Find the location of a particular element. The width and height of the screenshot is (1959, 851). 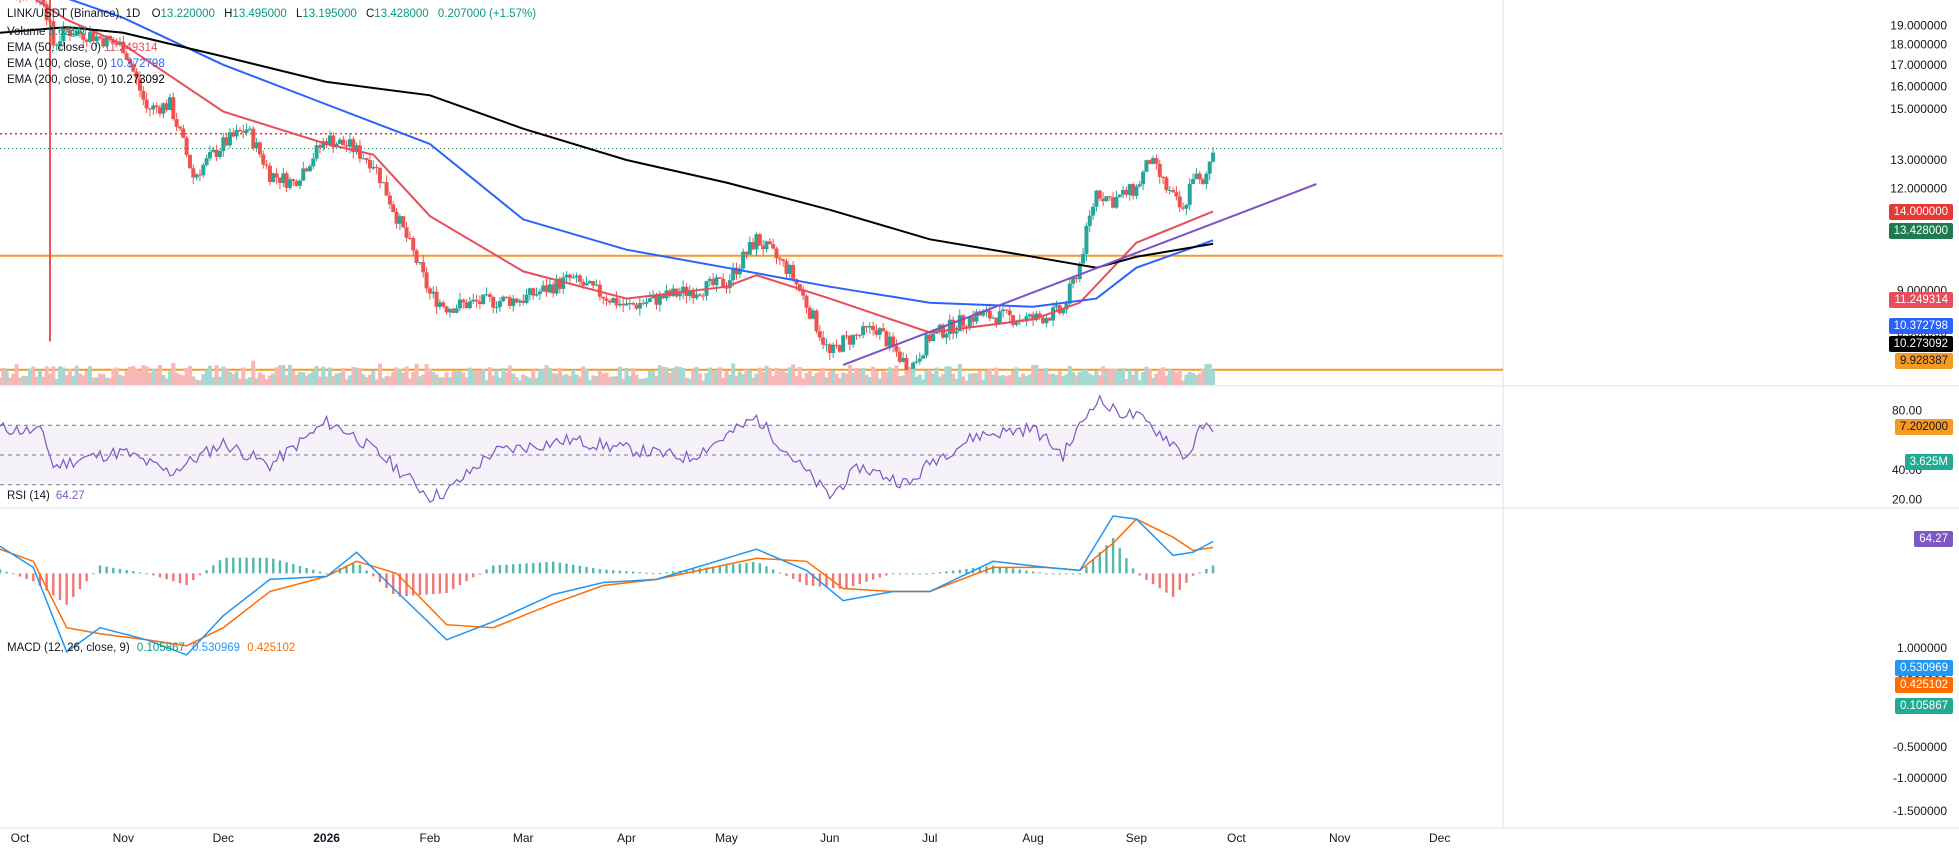

rsi-axis-label: 20.00 is located at coordinates (1907, 500).